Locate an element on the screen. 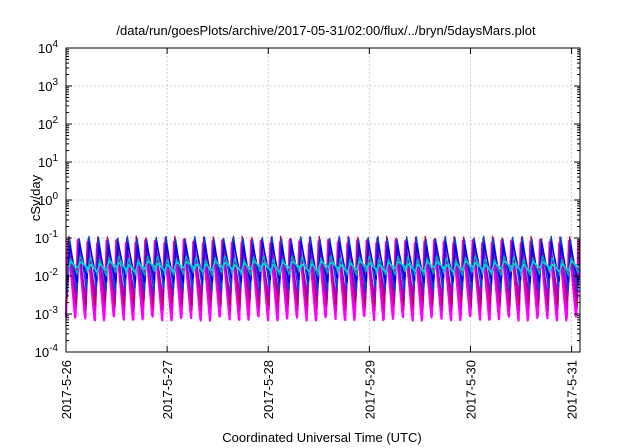  x-tick-label: 2017-5-31 is located at coordinates (572, 389).